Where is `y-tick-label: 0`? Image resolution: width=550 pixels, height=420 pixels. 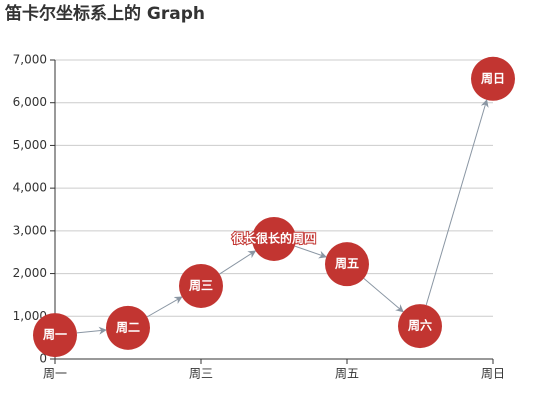 y-tick-label: 0 is located at coordinates (43, 359).